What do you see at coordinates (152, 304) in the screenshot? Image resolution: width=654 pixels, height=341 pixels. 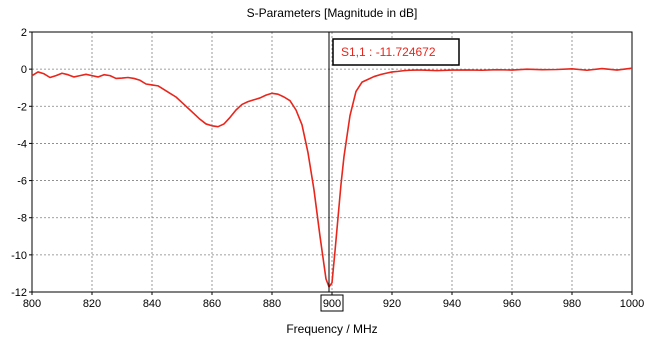 I see `x-tick-label: 840` at bounding box center [152, 304].